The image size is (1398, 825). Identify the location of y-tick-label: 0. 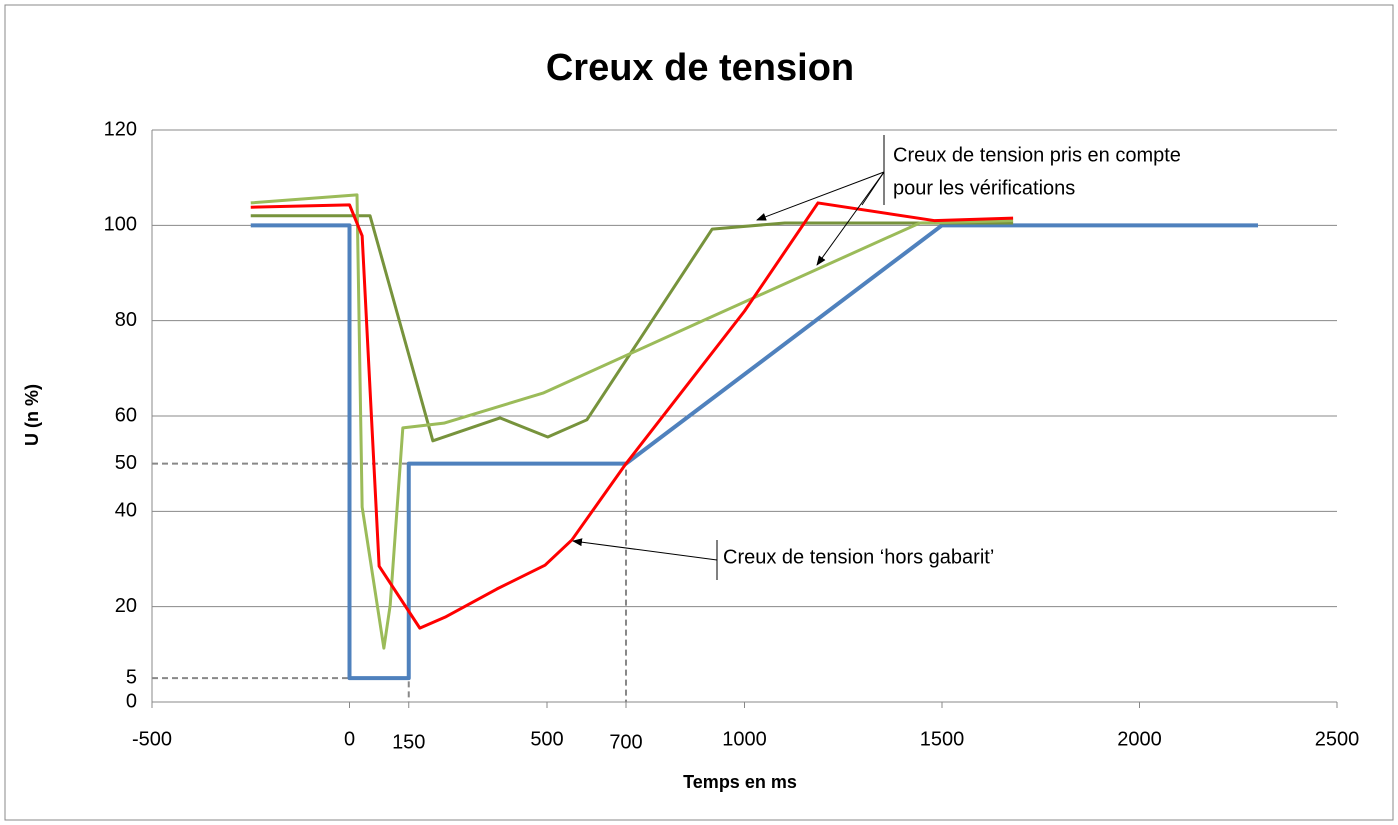
(131, 701).